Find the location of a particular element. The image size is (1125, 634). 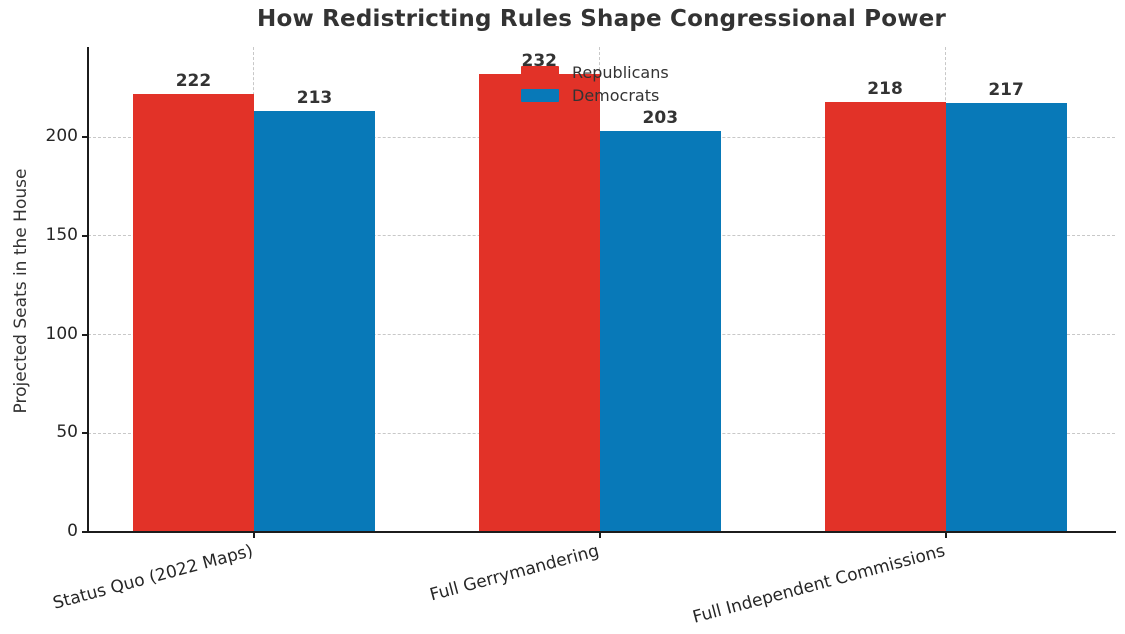

y-tick-label: 150 is located at coordinates (61, 234).